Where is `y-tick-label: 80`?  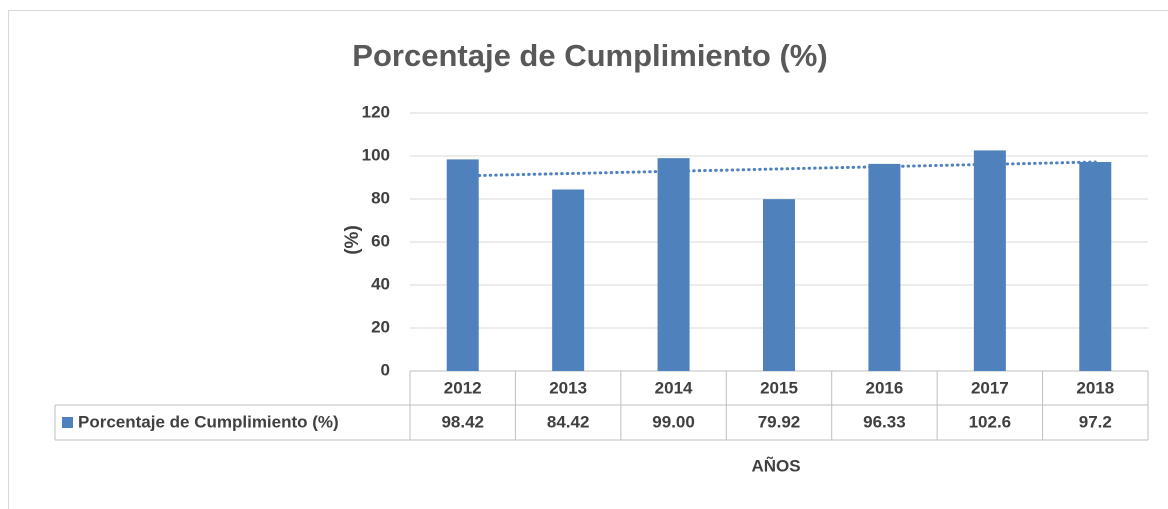
y-tick-label: 80 is located at coordinates (380, 197).